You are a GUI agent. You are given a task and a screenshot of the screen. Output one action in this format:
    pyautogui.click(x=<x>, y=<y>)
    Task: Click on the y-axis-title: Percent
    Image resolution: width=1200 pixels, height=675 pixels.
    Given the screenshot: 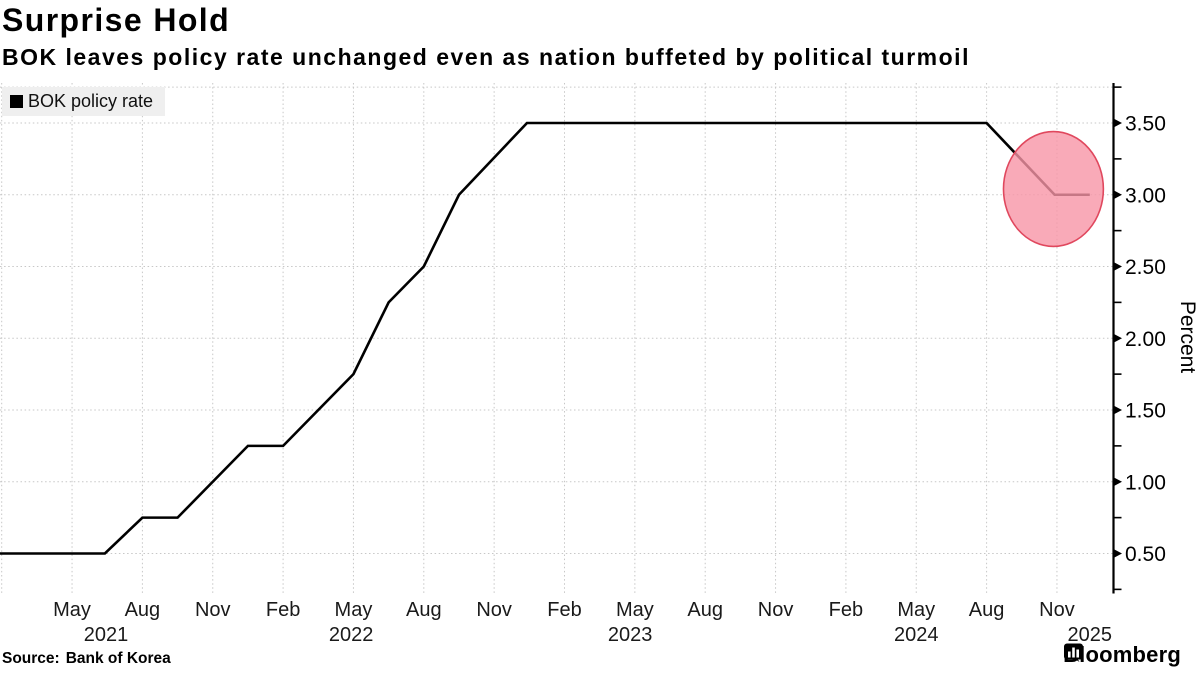 What is the action you would take?
    pyautogui.click(x=1187, y=337)
    